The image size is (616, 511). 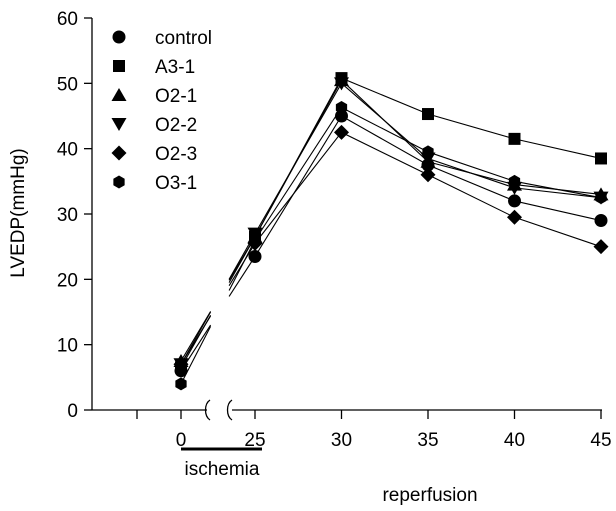 What do you see at coordinates (67, 84) in the screenshot?
I see `y-tick-label: 50` at bounding box center [67, 84].